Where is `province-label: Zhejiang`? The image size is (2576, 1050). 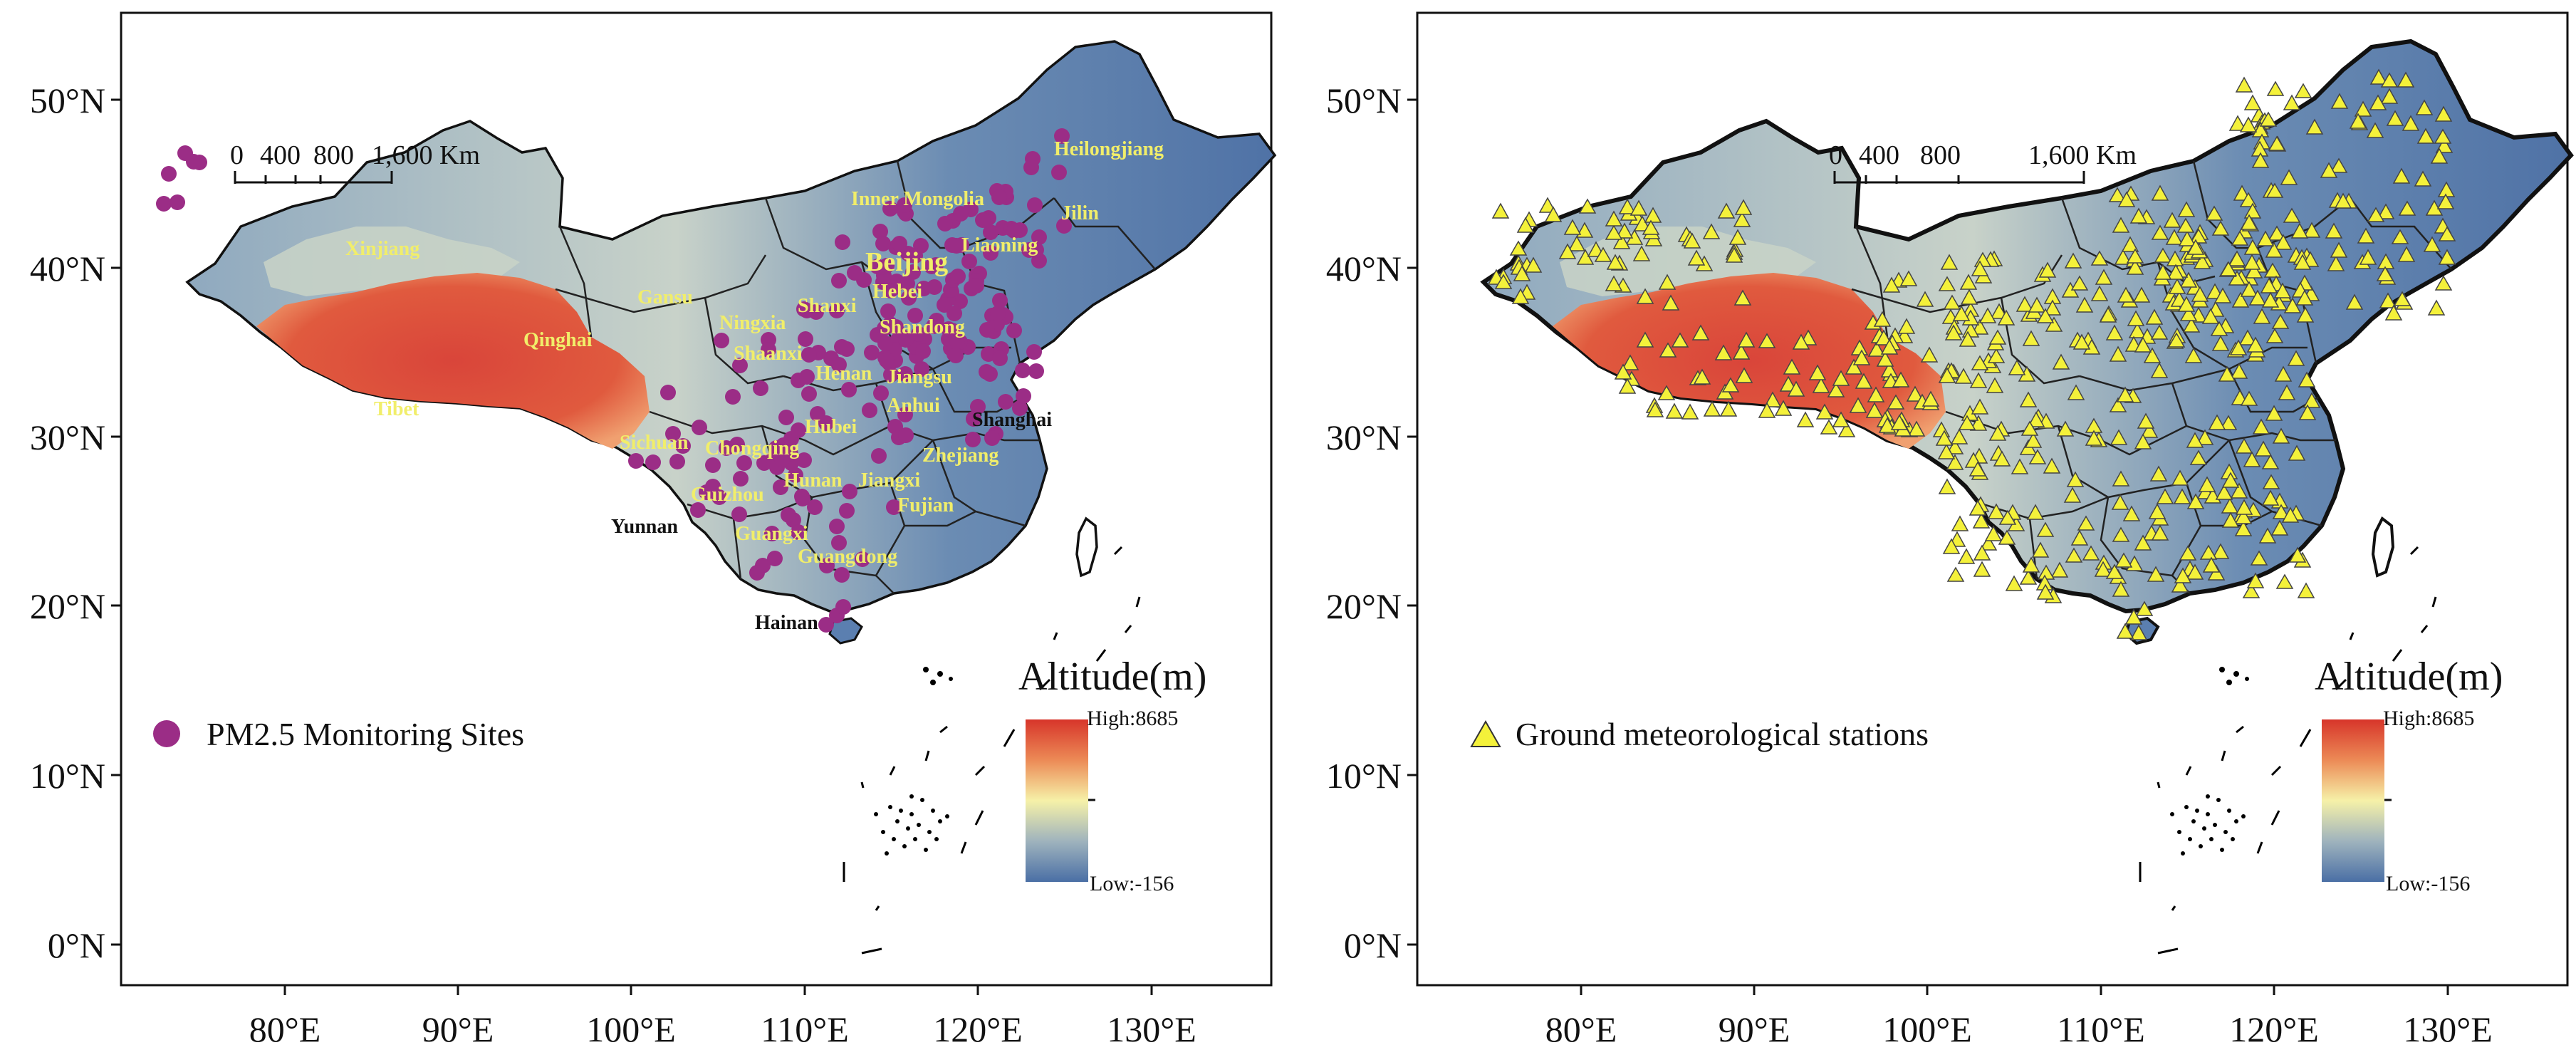
province-label: Zhejiang is located at coordinates (960, 456).